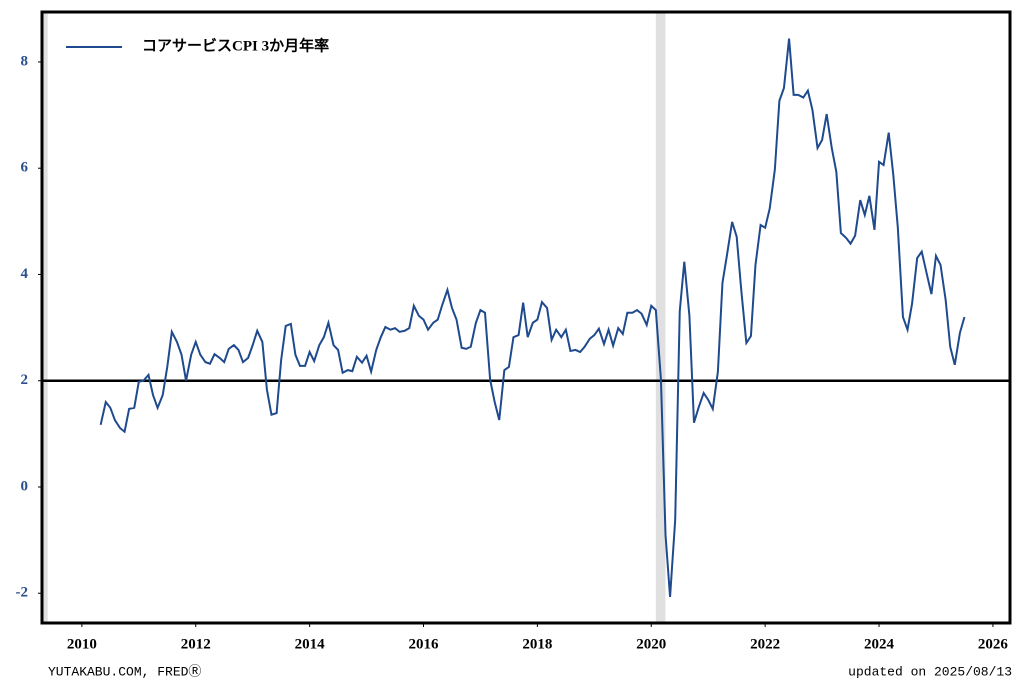 The height and width of the screenshot is (691, 1024). What do you see at coordinates (124, 671) in the screenshot?
I see `footer-source: YUTAKABU.COM, FREDⓇ` at bounding box center [124, 671].